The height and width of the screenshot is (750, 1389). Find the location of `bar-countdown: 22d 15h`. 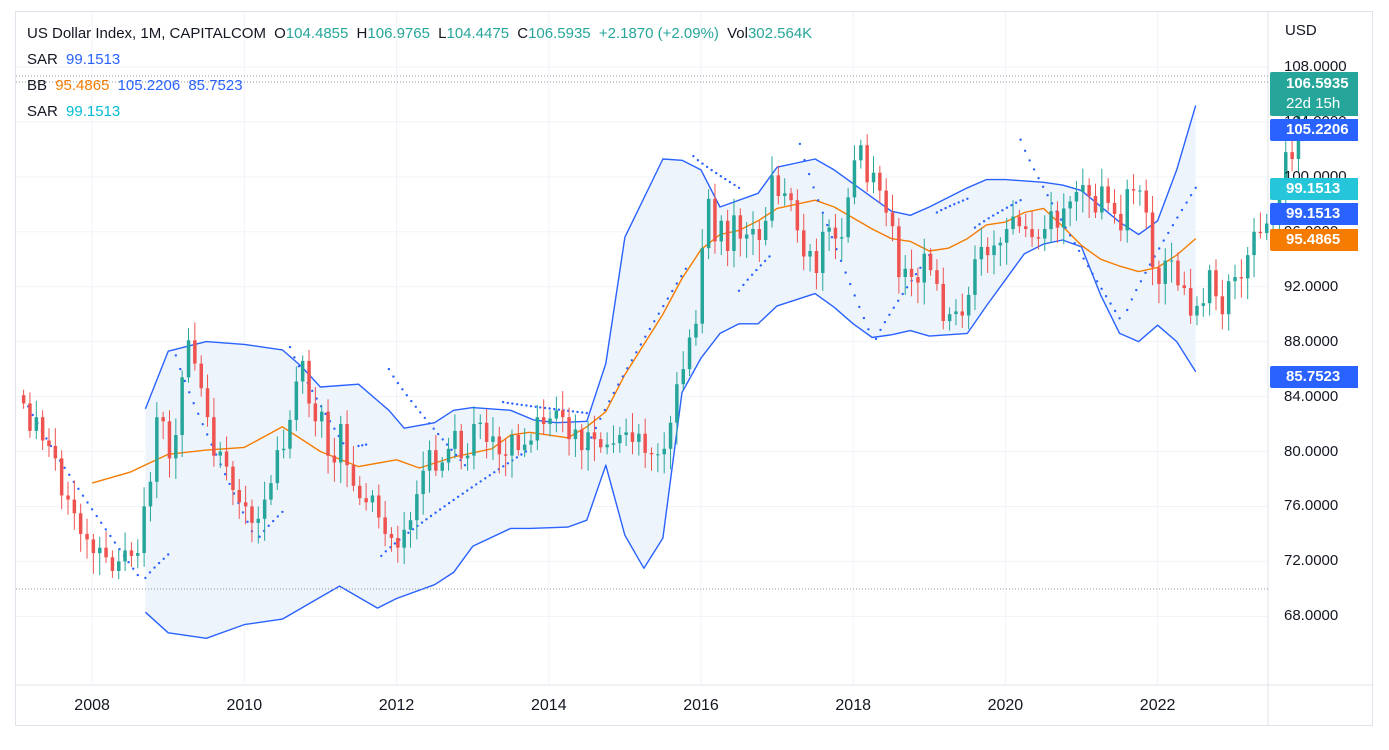

bar-countdown: 22d 15h is located at coordinates (1313, 103).